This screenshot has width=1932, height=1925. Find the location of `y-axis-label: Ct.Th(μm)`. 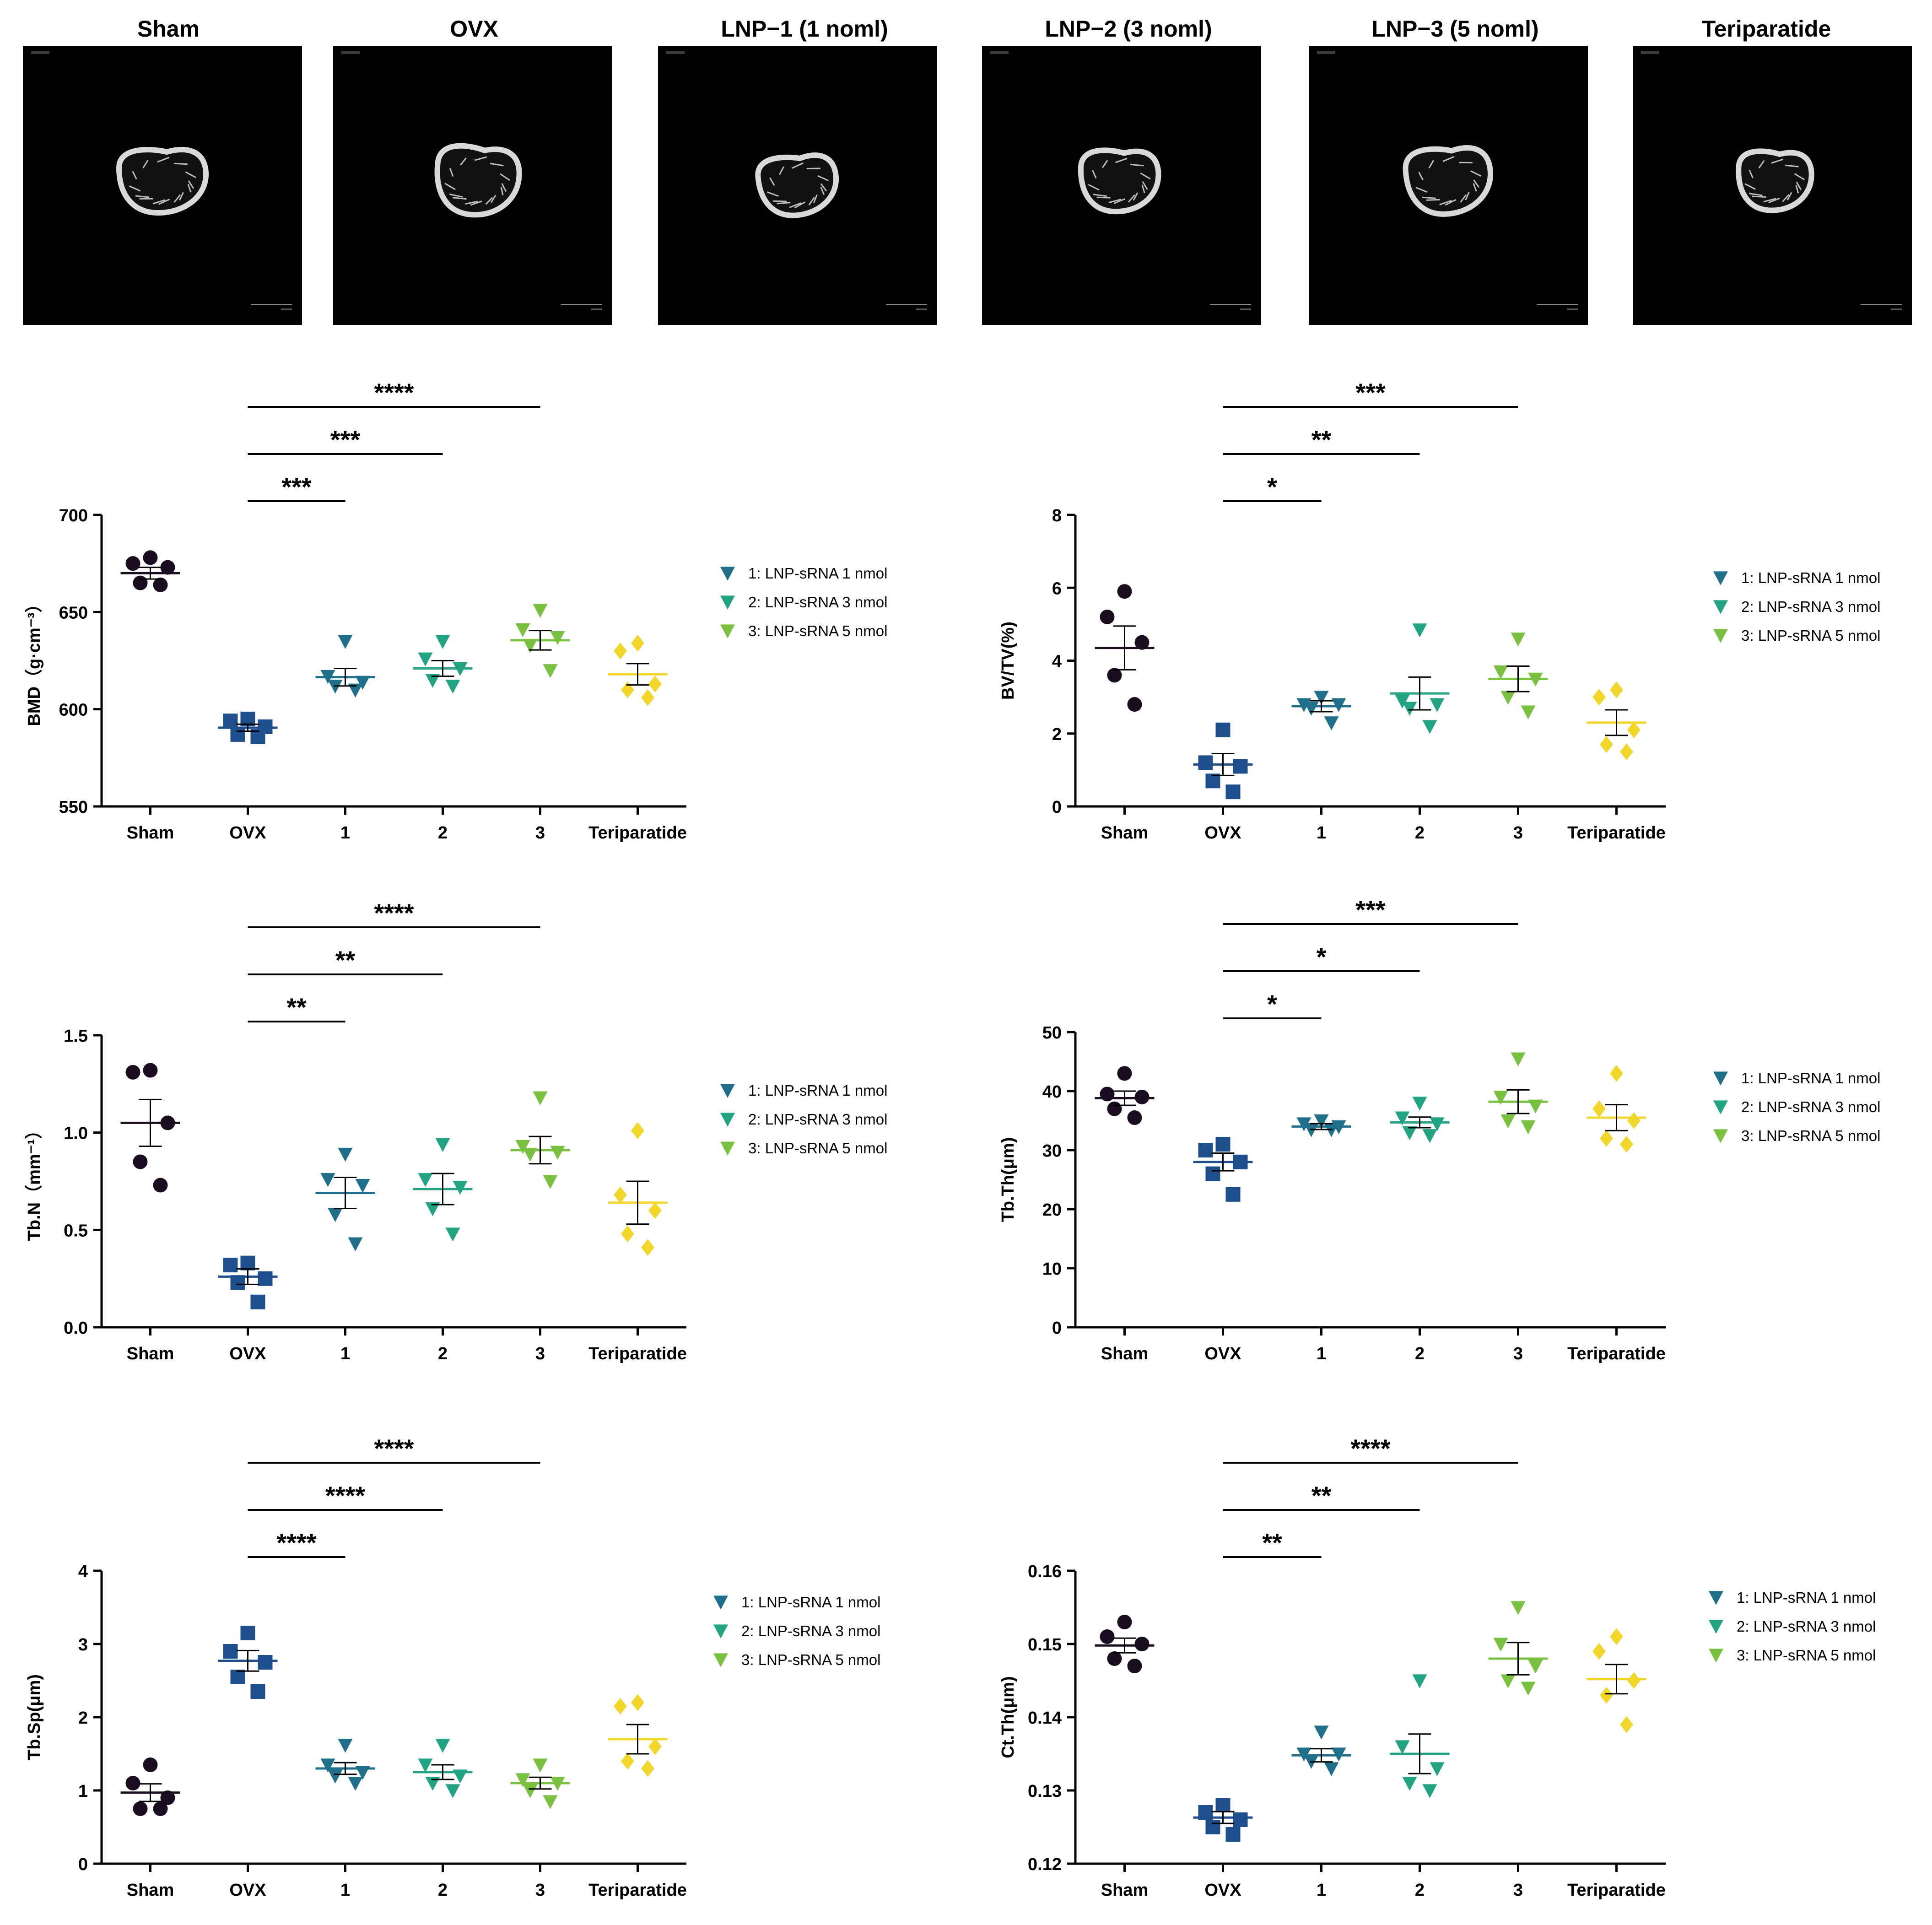

y-axis-label: Ct.Th(μm) is located at coordinates (1008, 1717).